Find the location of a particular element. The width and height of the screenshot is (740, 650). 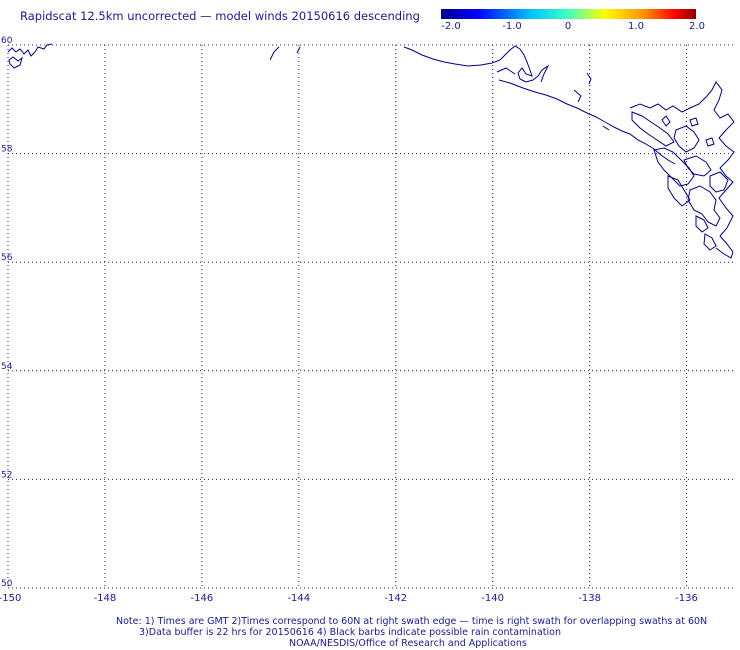

island-dall is located at coordinates (710, 242).